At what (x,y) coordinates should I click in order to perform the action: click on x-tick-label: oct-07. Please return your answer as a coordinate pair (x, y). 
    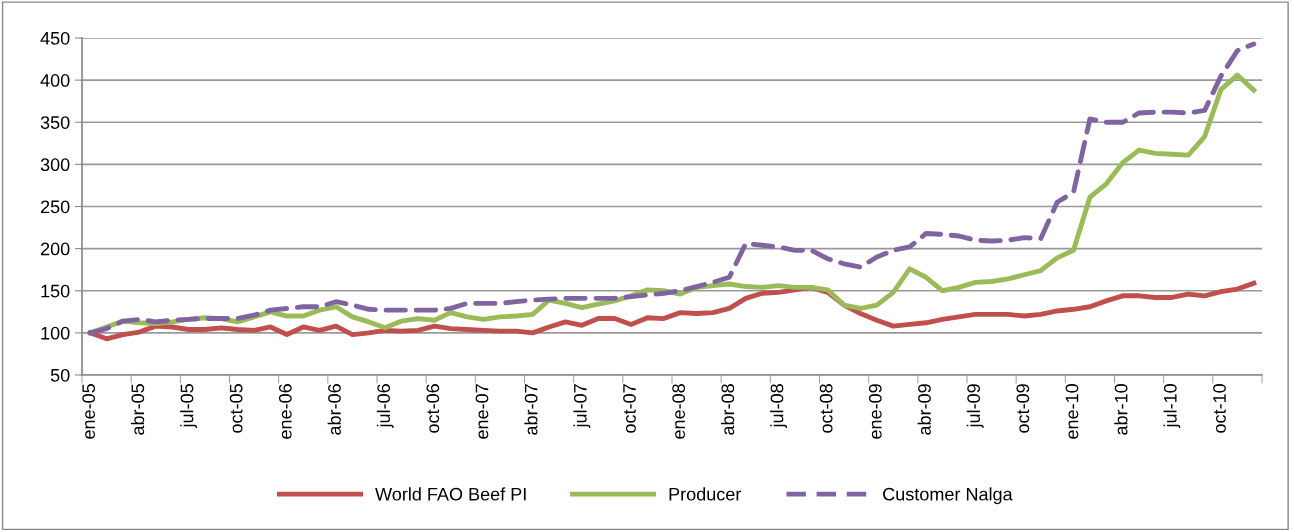
    Looking at the image, I should click on (629, 408).